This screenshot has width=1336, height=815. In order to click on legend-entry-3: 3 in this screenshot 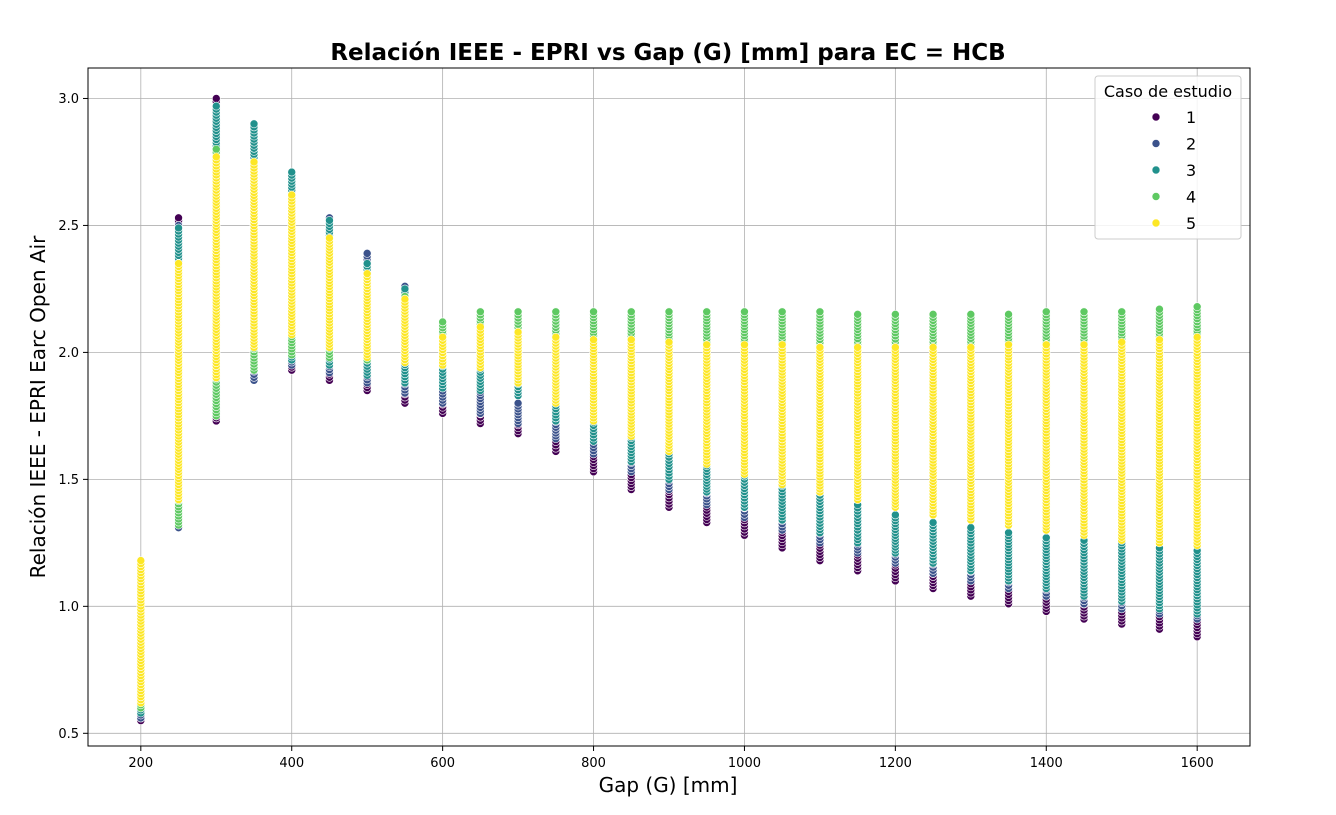, I will do `click(1173, 170)`.